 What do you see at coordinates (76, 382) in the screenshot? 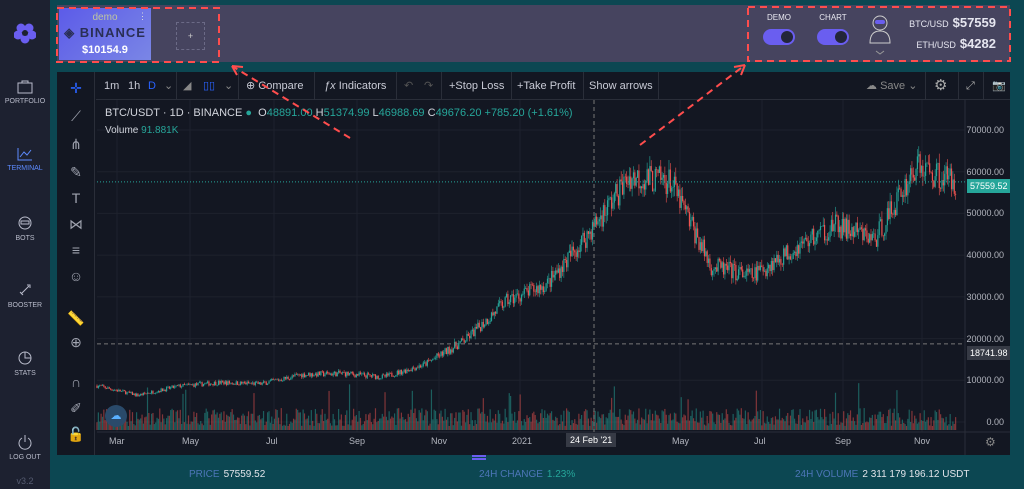
I see `magnet-icon: ∩` at bounding box center [76, 382].